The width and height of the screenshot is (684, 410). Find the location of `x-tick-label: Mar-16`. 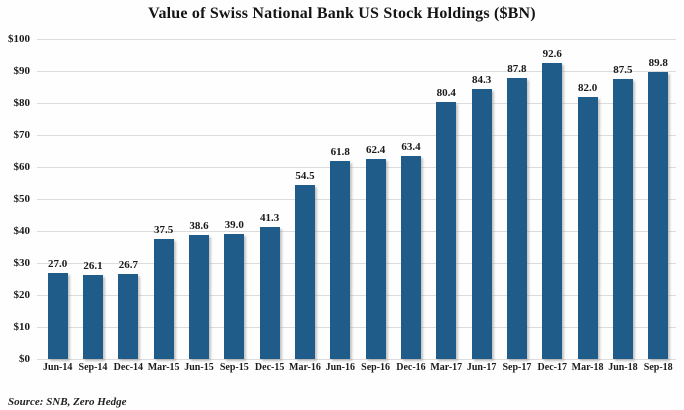

x-tick-label: Mar-16 is located at coordinates (305, 367).